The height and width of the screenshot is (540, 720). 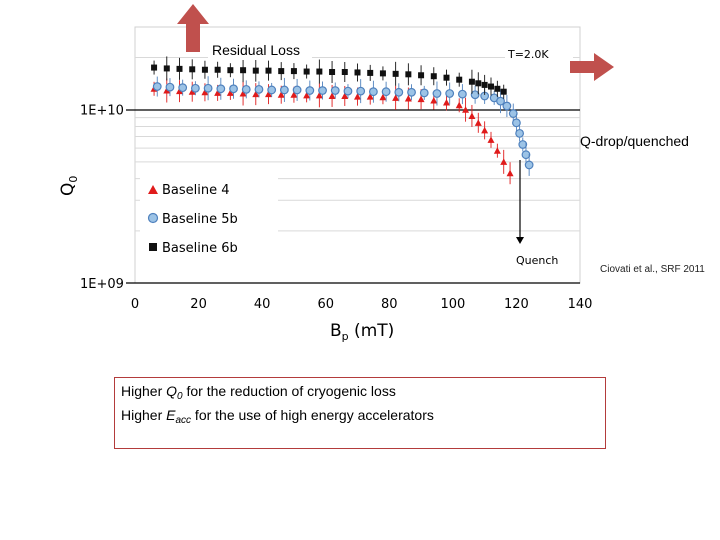 I want to click on note-line2-var: E, so click(x=171, y=415).